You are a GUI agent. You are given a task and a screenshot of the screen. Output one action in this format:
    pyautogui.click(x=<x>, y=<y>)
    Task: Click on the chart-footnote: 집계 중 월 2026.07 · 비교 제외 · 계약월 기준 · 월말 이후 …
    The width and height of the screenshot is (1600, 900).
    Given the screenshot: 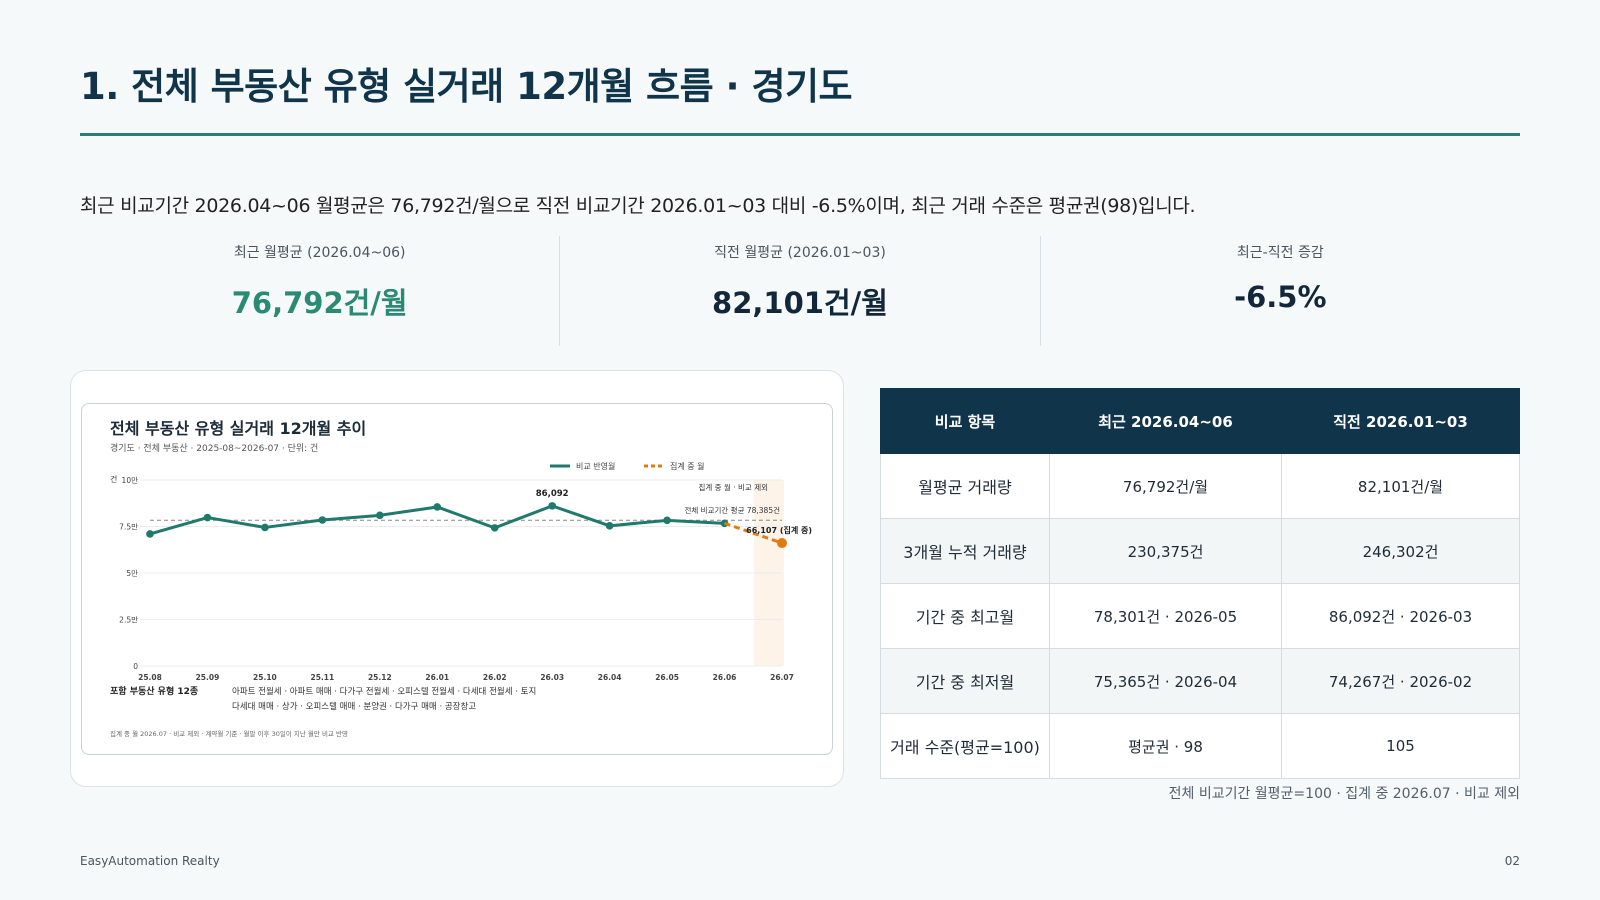 What is the action you would take?
    pyautogui.click(x=229, y=733)
    